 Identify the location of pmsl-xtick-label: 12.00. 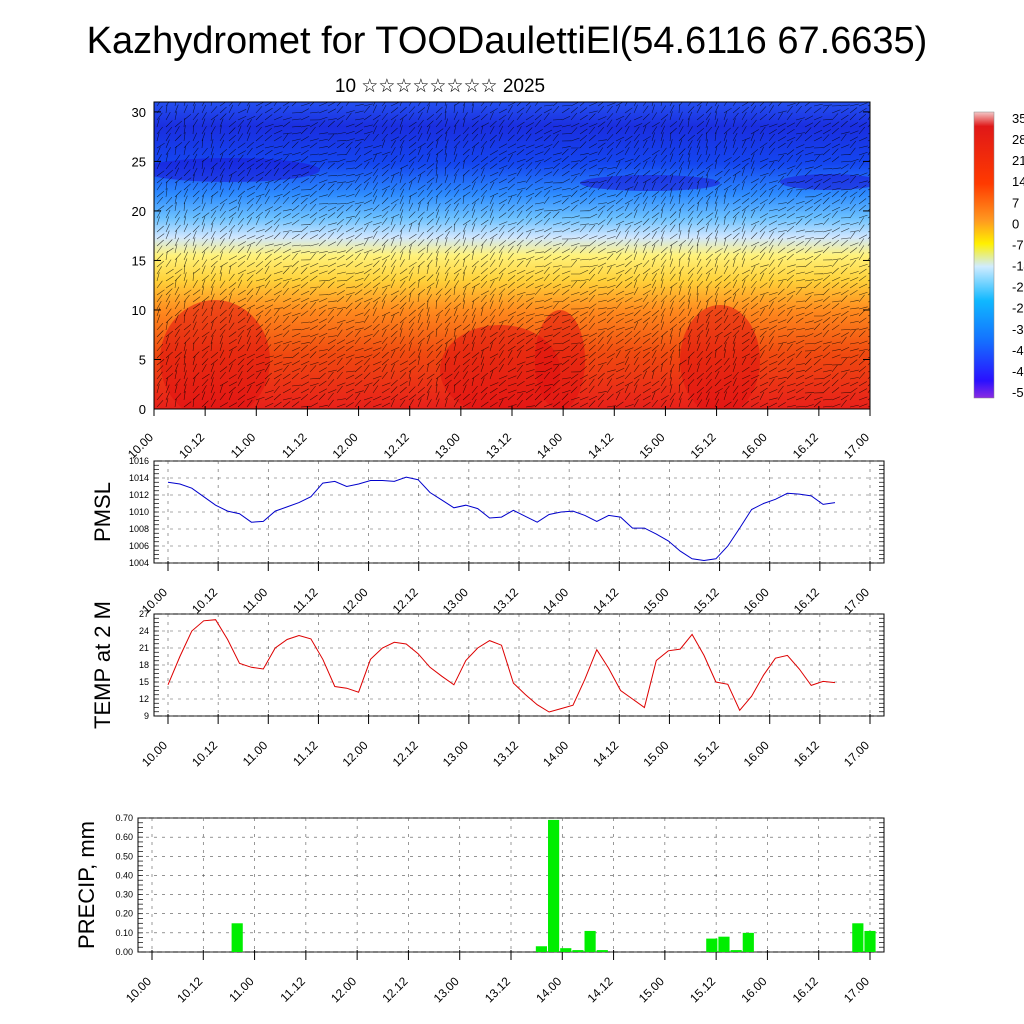
(355, 600).